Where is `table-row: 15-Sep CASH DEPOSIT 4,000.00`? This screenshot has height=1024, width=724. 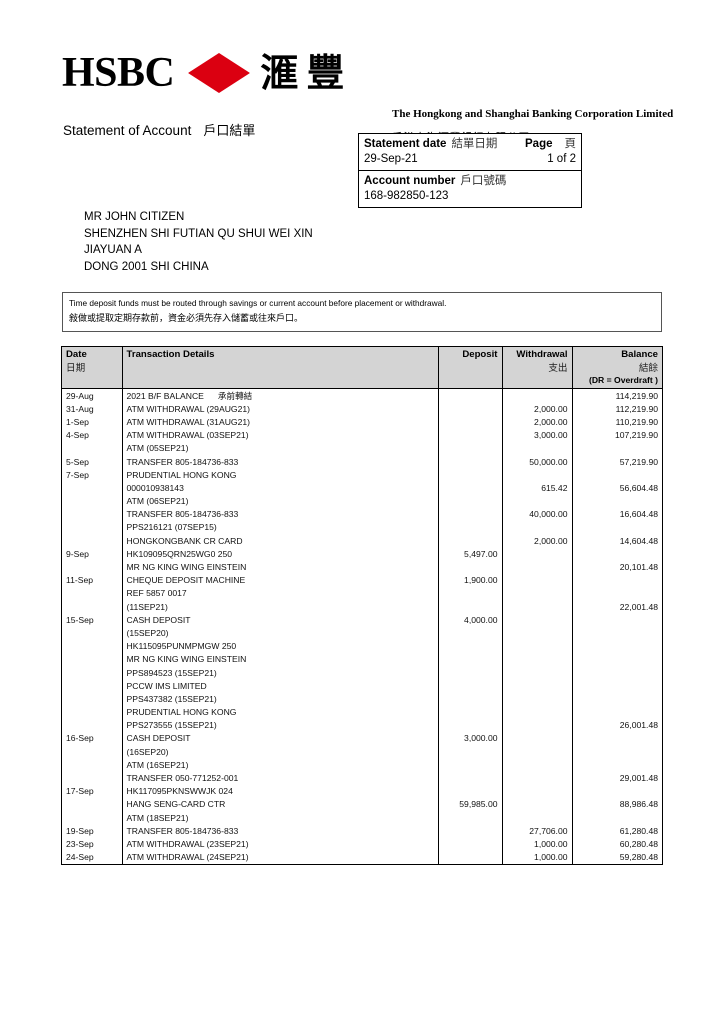
table-row: 15-Sep CASH DEPOSIT 4,000.00 is located at coordinates (362, 620).